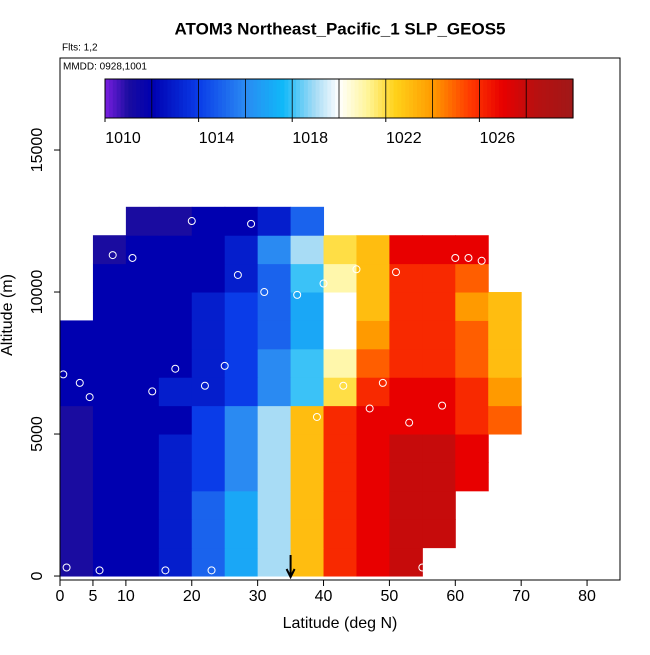  Describe the element at coordinates (390, 596) in the screenshot. I see `x-tick-label: 50` at that location.